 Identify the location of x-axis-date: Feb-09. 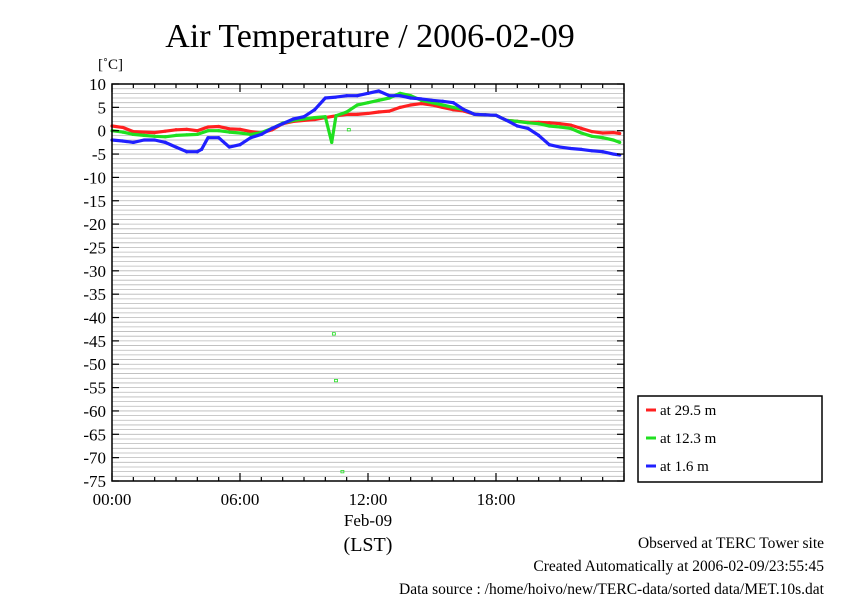
(368, 520).